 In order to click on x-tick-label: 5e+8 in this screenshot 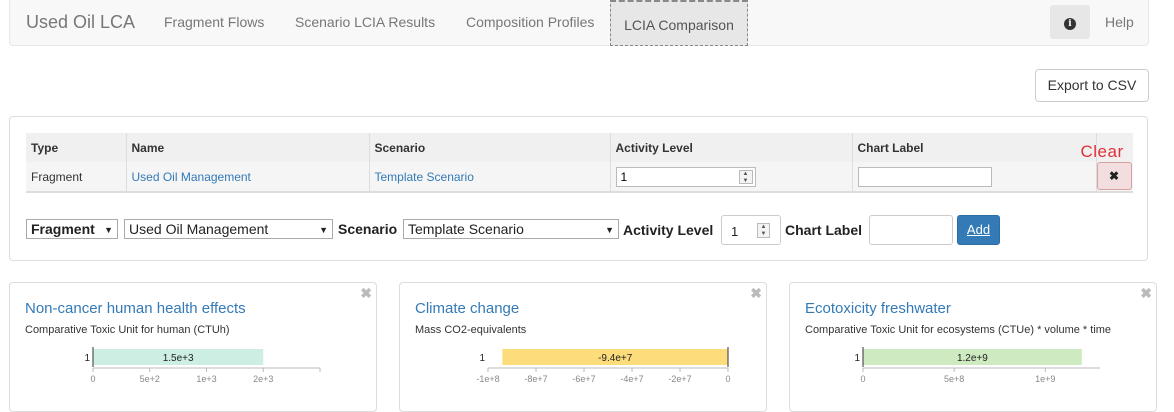, I will do `click(954, 379)`.